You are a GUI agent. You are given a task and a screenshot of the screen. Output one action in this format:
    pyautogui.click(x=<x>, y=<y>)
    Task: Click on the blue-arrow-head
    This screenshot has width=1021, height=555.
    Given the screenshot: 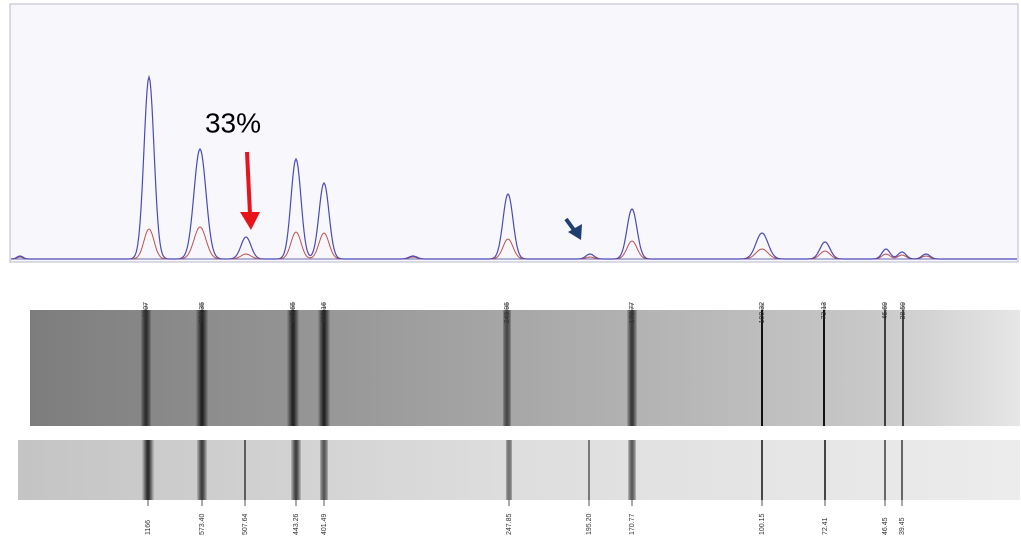 What is the action you would take?
    pyautogui.click(x=575, y=232)
    